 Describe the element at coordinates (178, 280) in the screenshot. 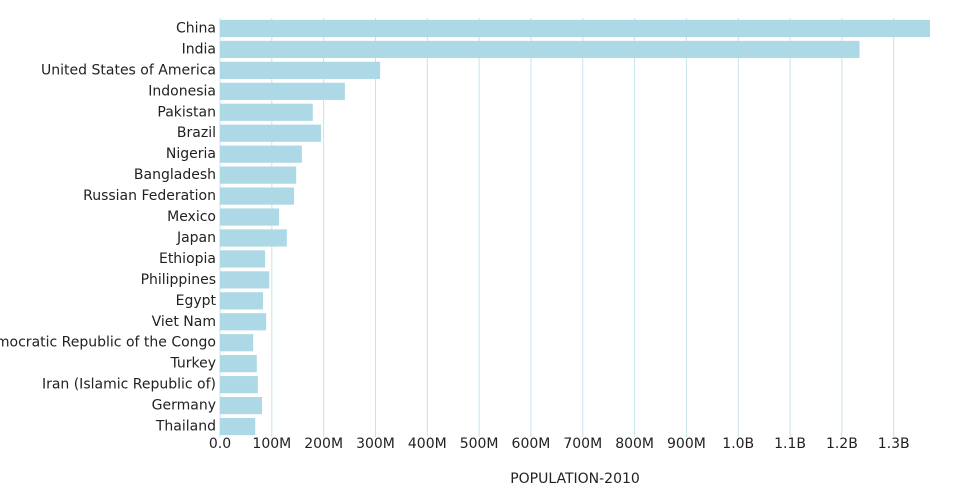

I see `y-tick-label: Philippines` at that location.